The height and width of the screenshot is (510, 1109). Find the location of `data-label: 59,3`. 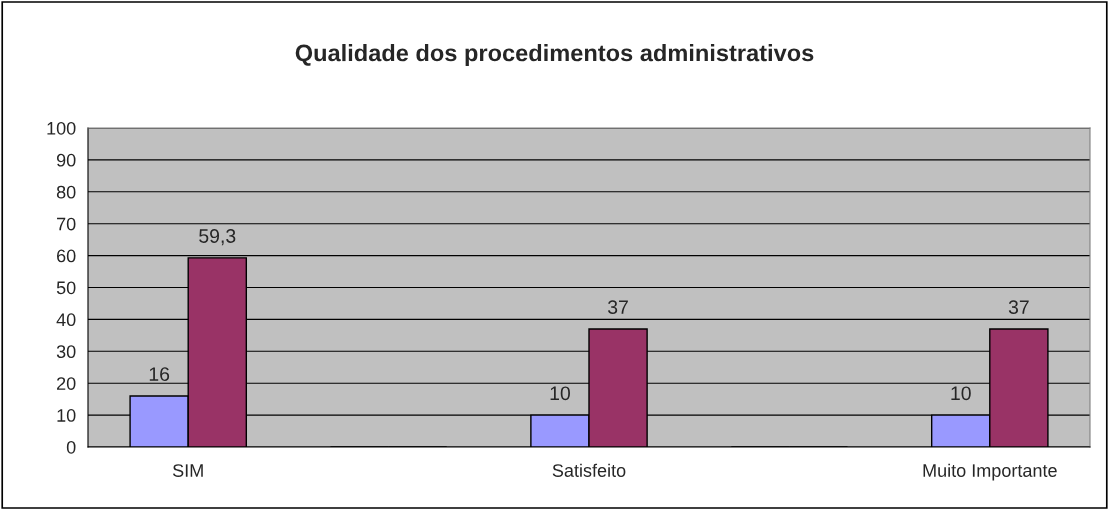

data-label: 59,3 is located at coordinates (217, 237).